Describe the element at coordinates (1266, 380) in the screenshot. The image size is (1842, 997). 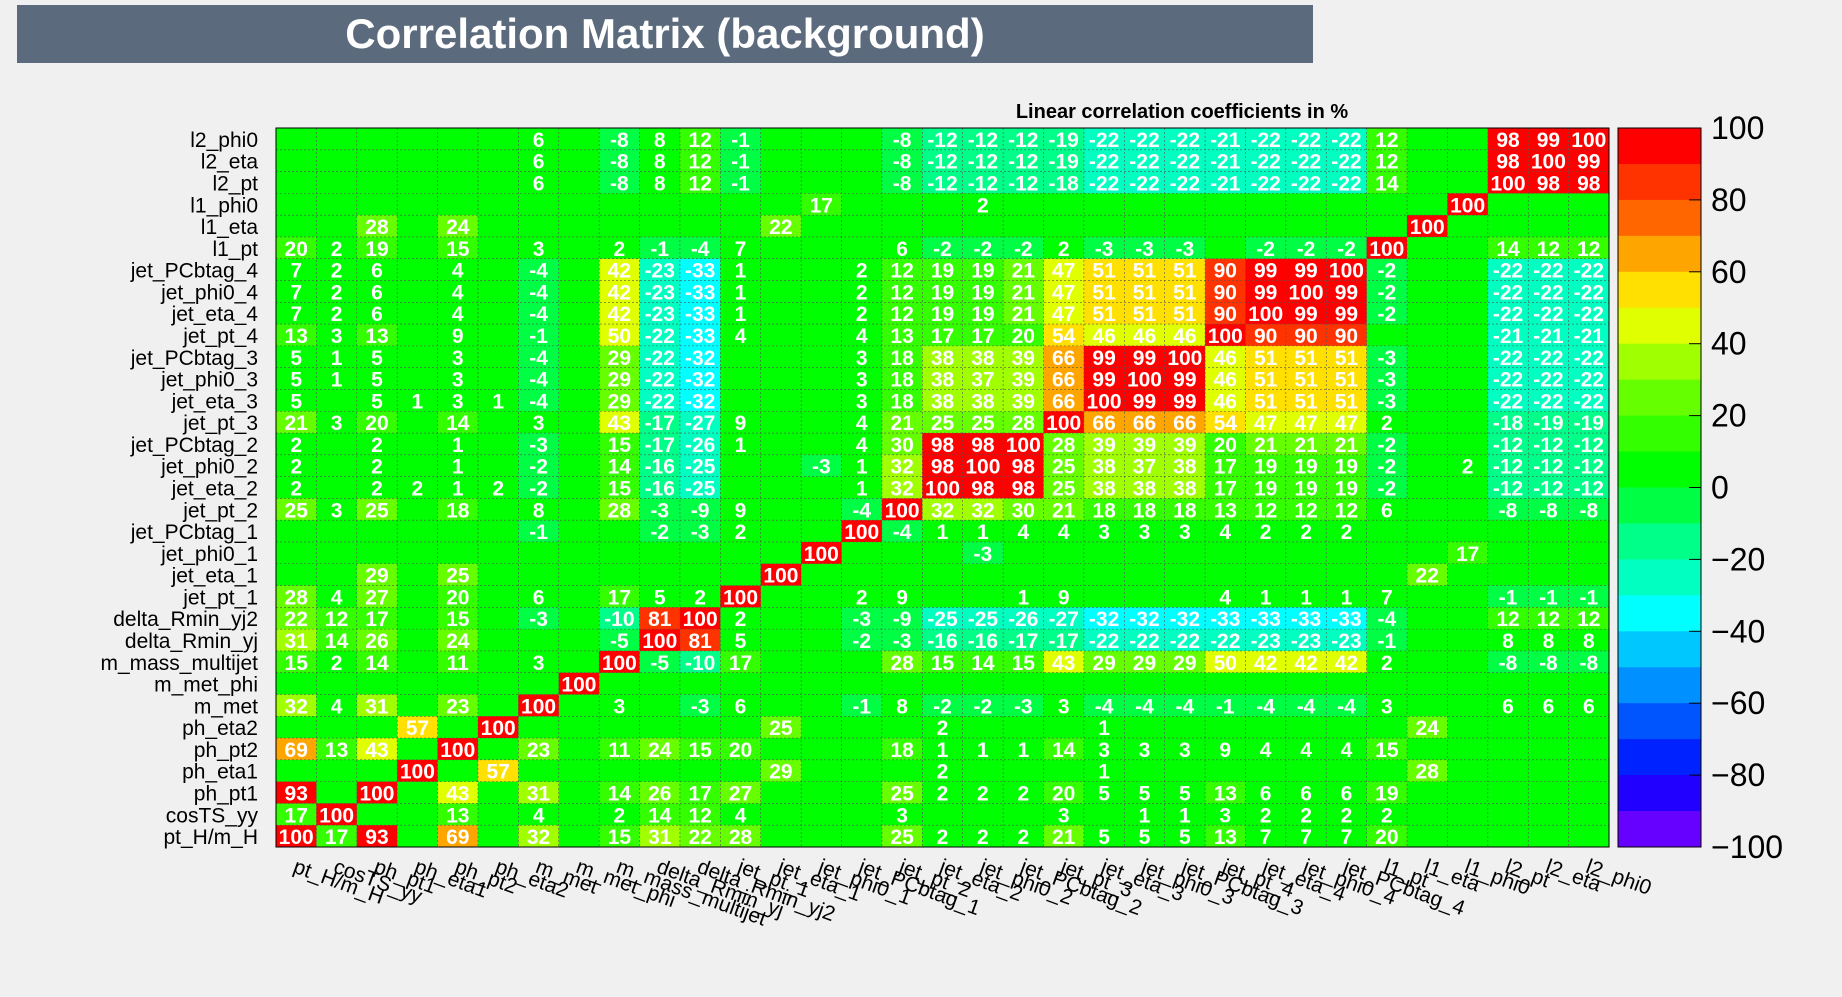
I see `cell-value-label: 51` at that location.